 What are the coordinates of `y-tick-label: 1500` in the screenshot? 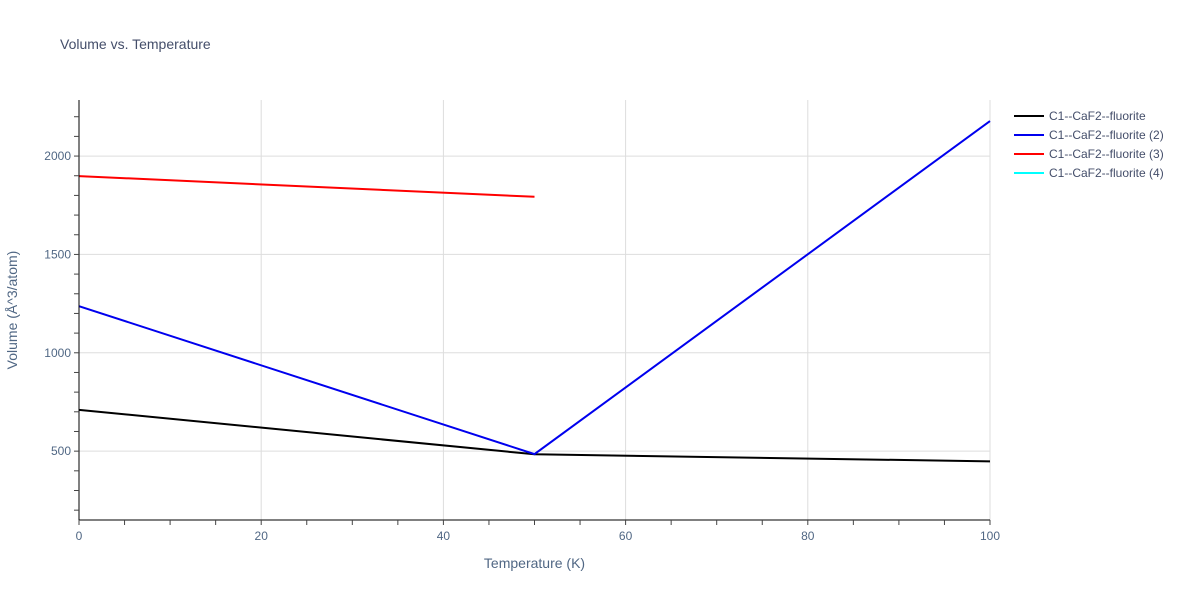 It's located at (57, 254).